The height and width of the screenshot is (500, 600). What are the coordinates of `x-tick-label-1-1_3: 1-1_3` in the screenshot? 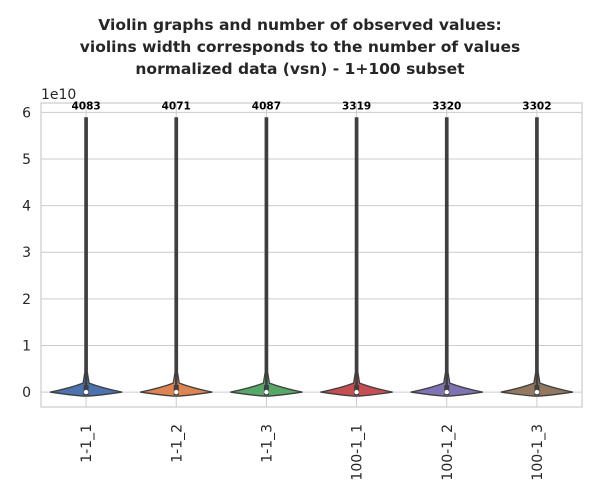 It's located at (267, 443).